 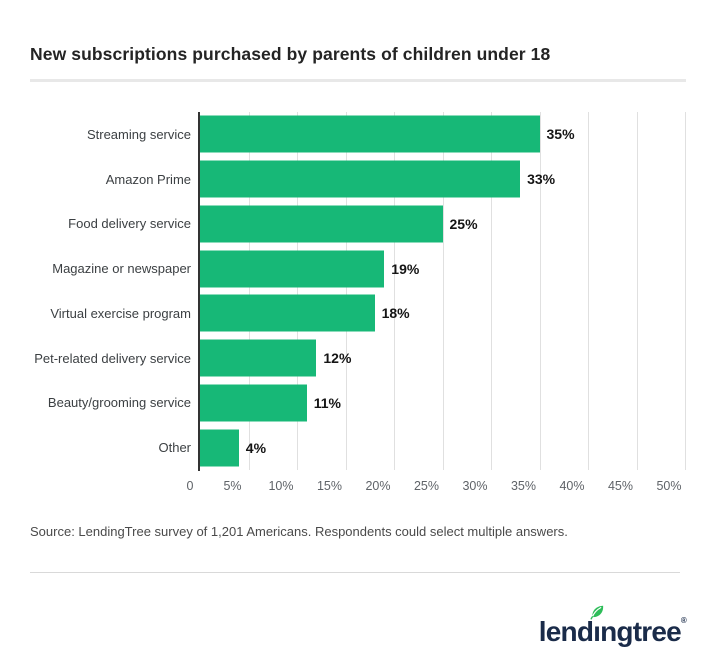 What do you see at coordinates (597, 612) in the screenshot?
I see `leaf-icon` at bounding box center [597, 612].